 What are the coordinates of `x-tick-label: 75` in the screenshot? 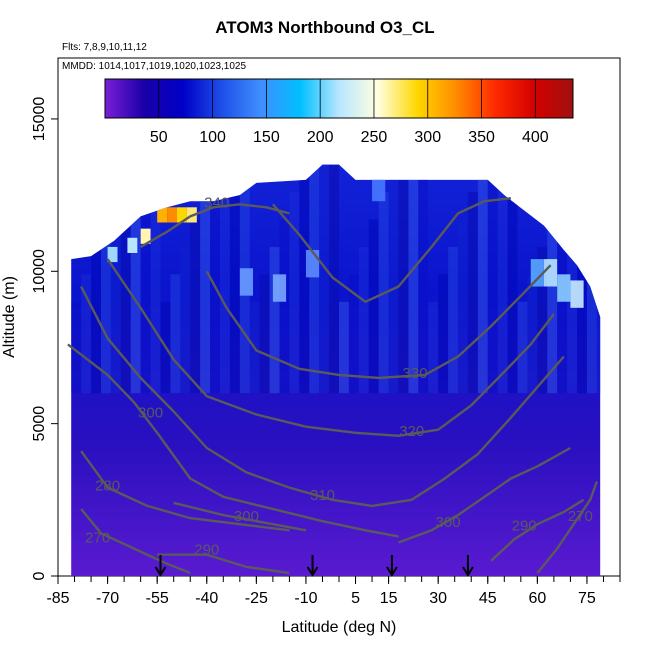 It's located at (587, 598).